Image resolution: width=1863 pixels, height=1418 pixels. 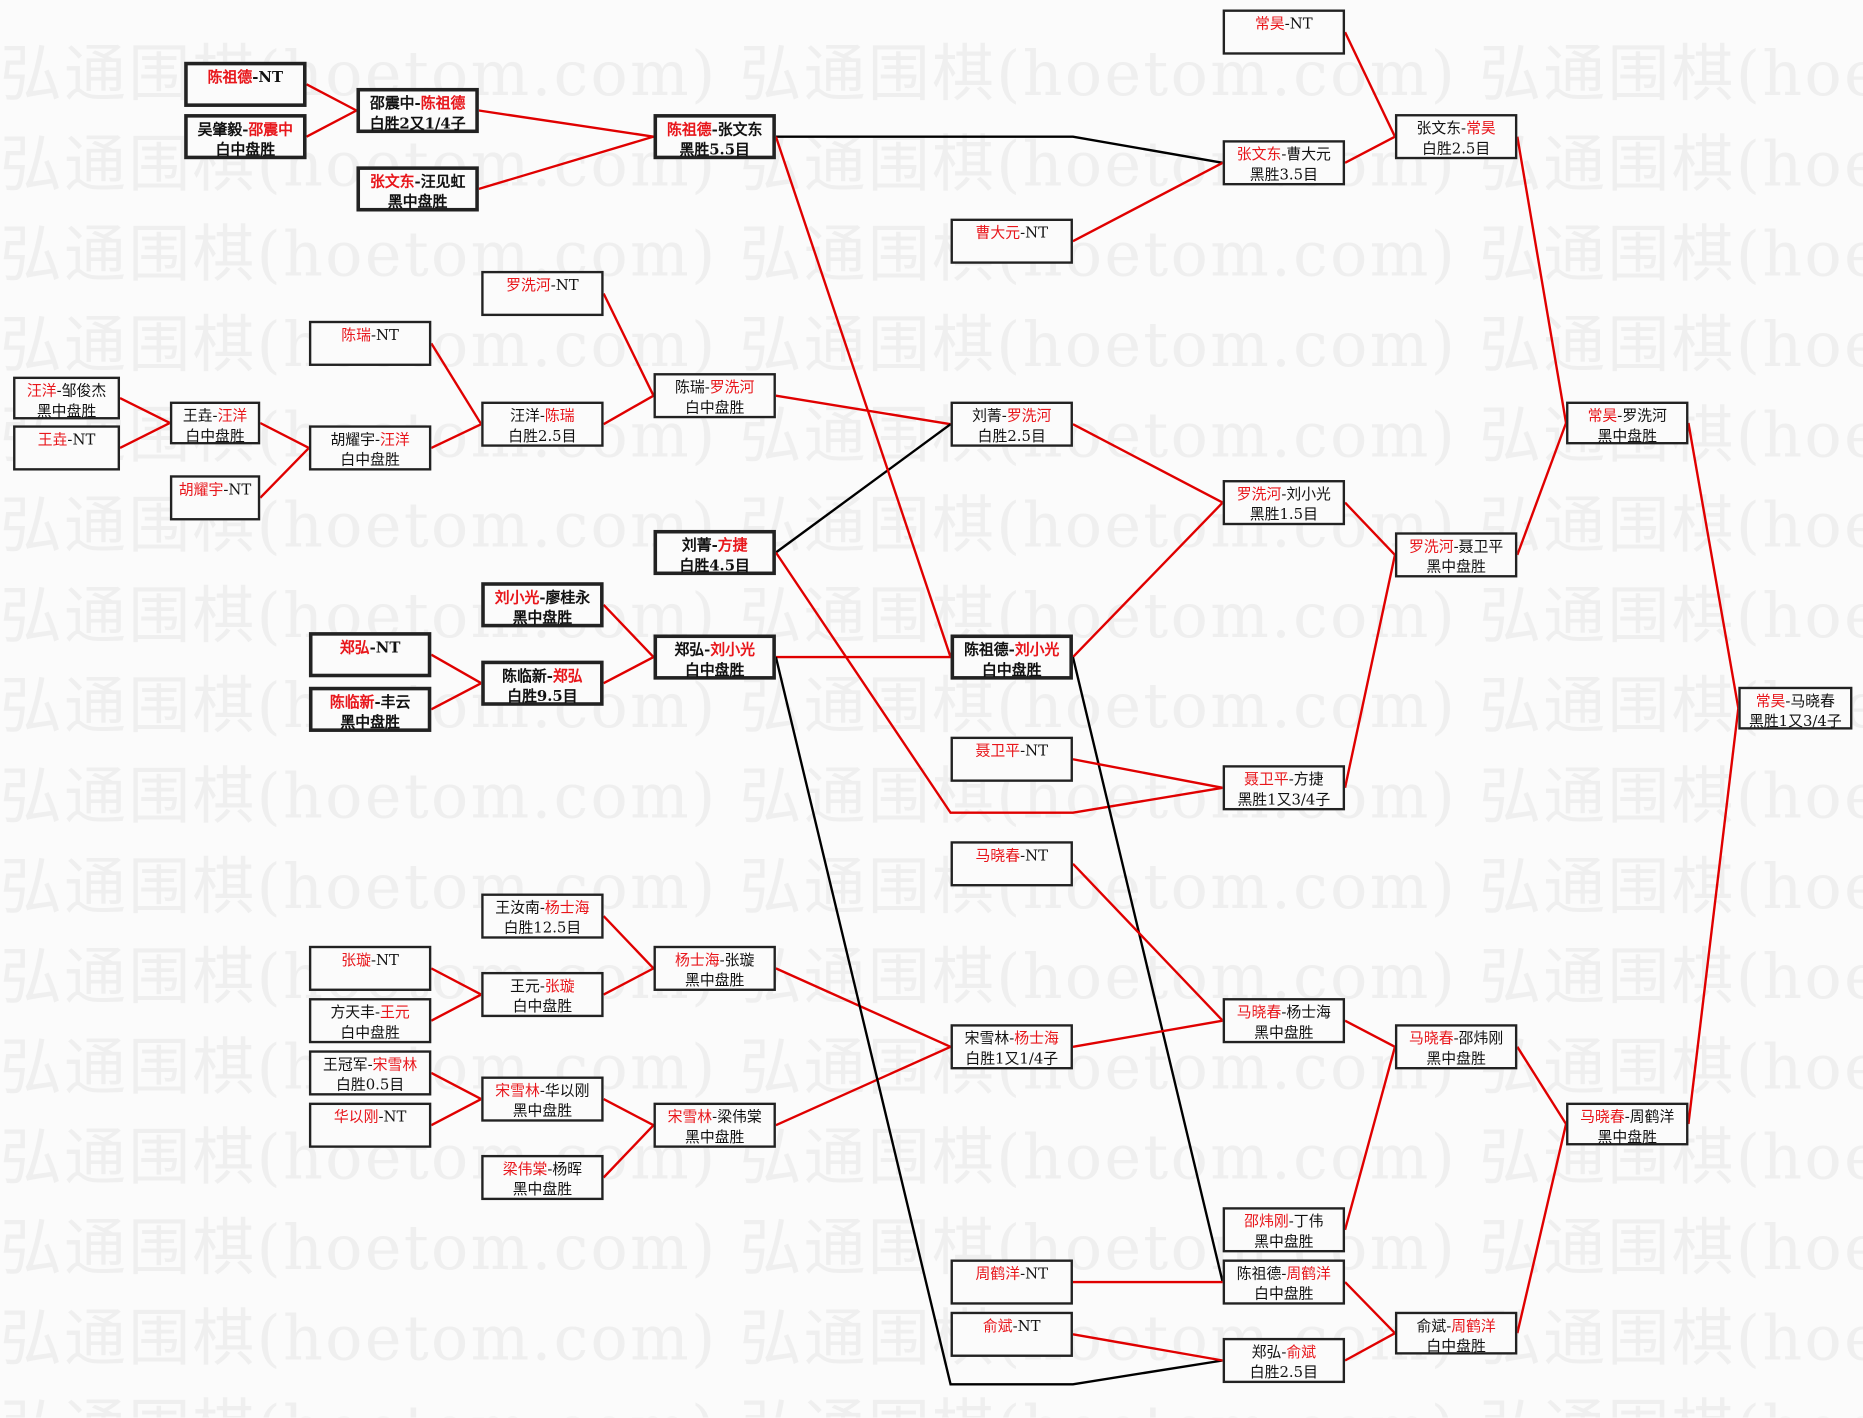 I want to click on match-box: 陈瑞-罗洗河 白中盘胜, so click(x=714, y=396).